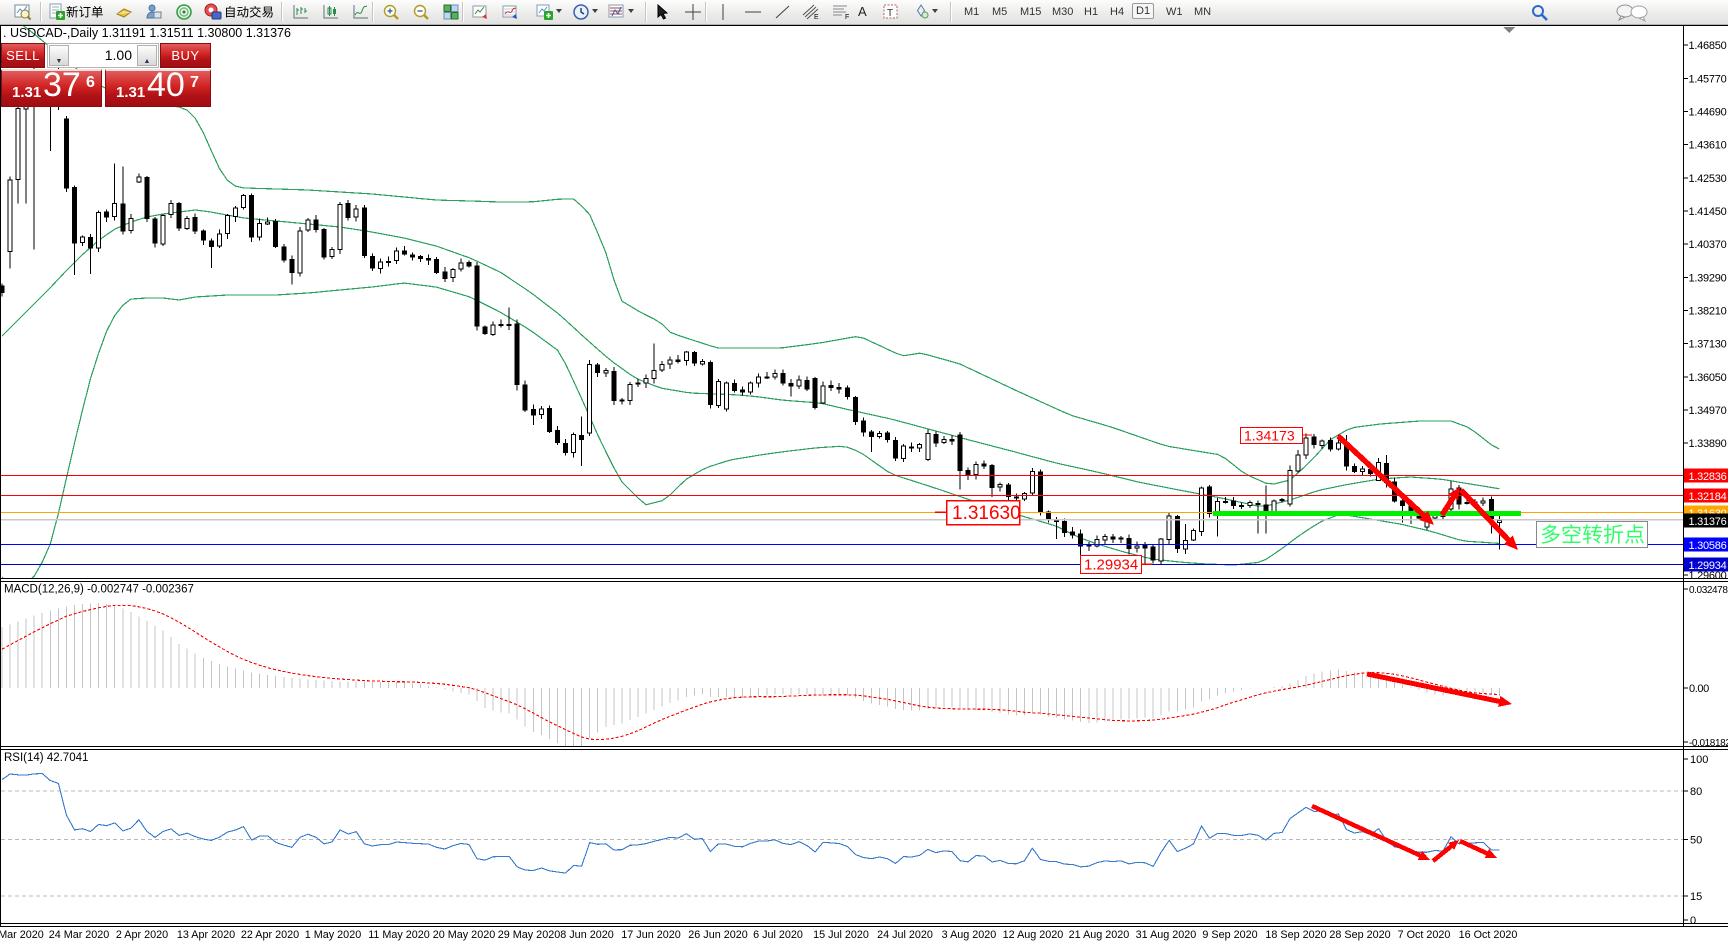 This screenshot has height=947, width=1728. What do you see at coordinates (847, 17) in the screenshot?
I see `svg-text: F` at bounding box center [847, 17].